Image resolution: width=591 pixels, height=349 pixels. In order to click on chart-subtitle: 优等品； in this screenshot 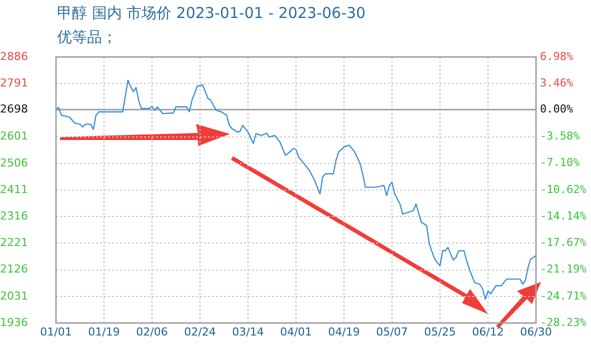, I will do `click(87, 37)`.